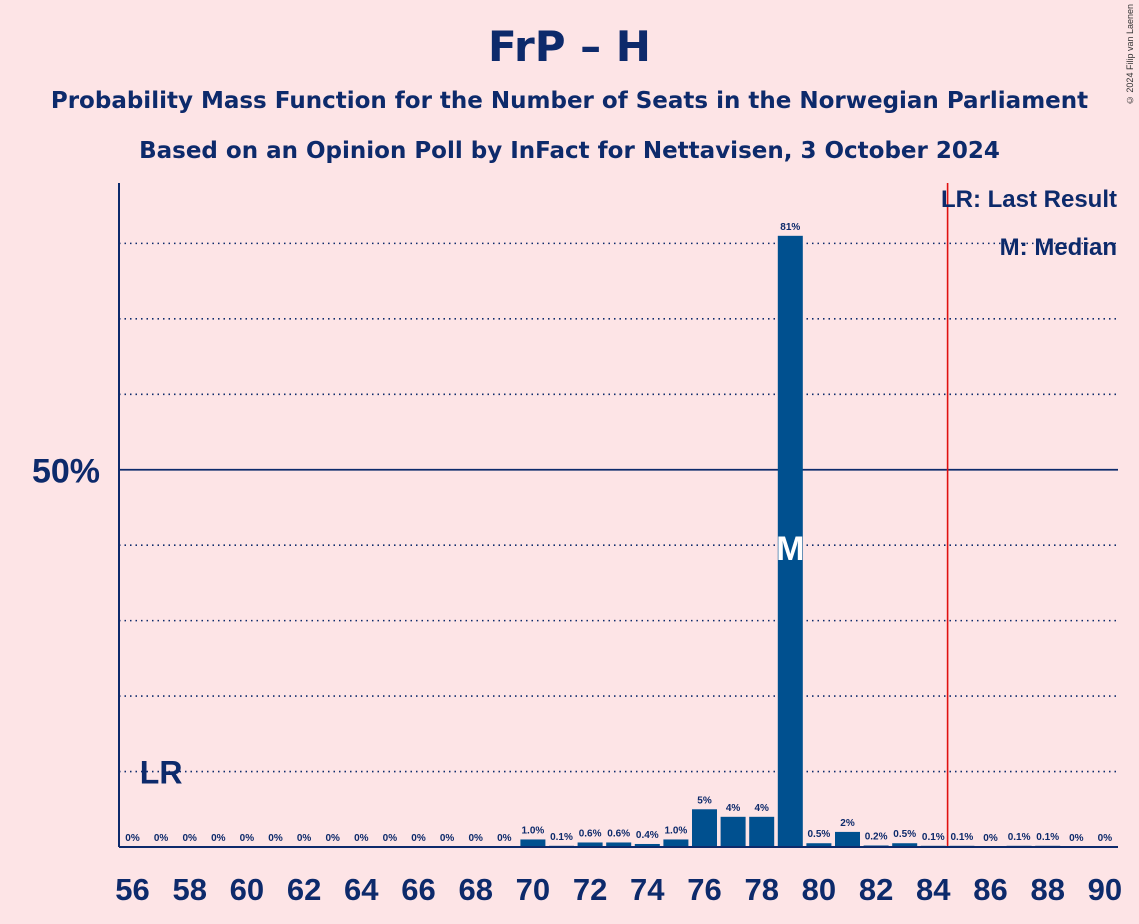 The image size is (1139, 924). What do you see at coordinates (418, 889) in the screenshot?
I see `x-tick-label: 66` at bounding box center [418, 889].